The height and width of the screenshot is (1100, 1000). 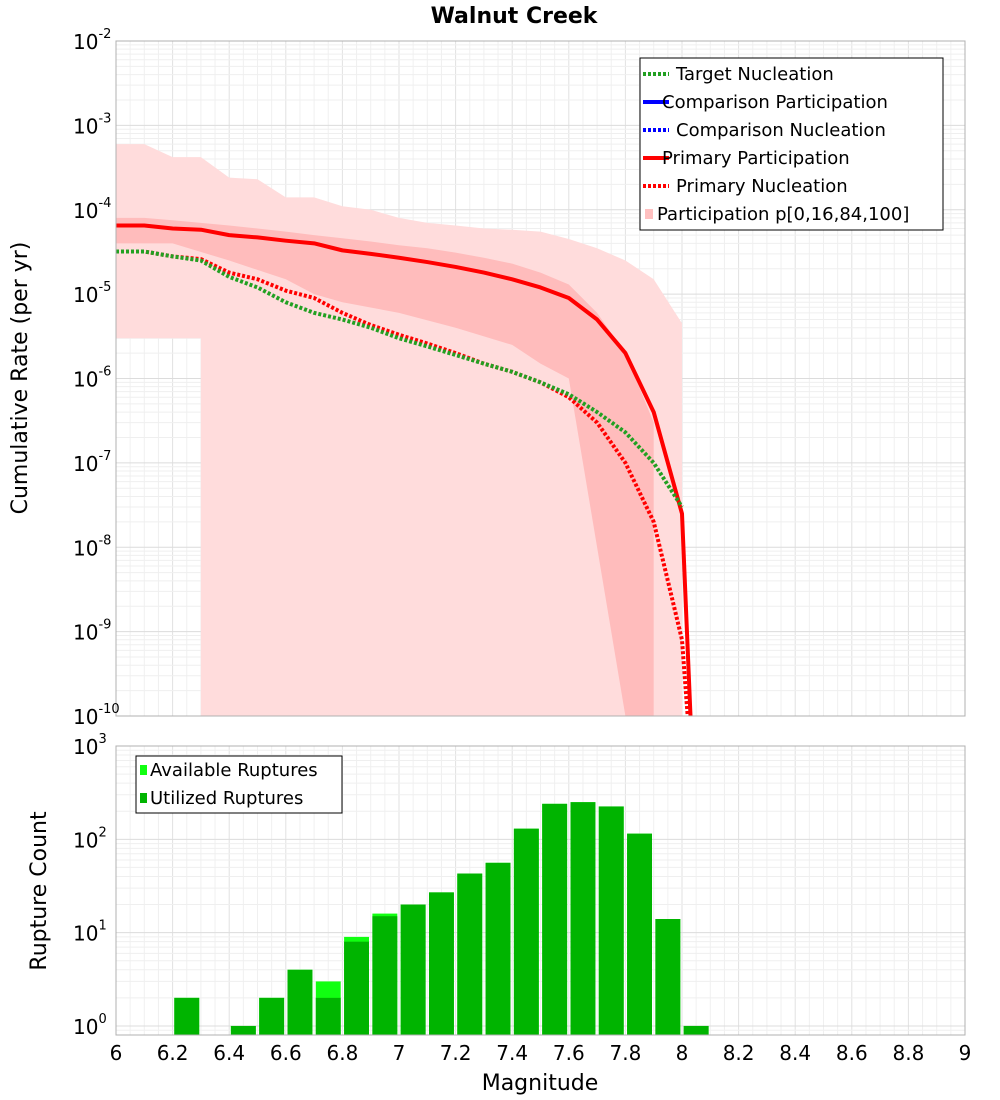 What do you see at coordinates (541, 1053) in the screenshot?
I see `x-tick-labels: 6 6.2 6.4 6.6 6.8 7 7.2 7.4 7.6 7.8 8 8.2 8.4 8.6 8.8 9` at bounding box center [541, 1053].